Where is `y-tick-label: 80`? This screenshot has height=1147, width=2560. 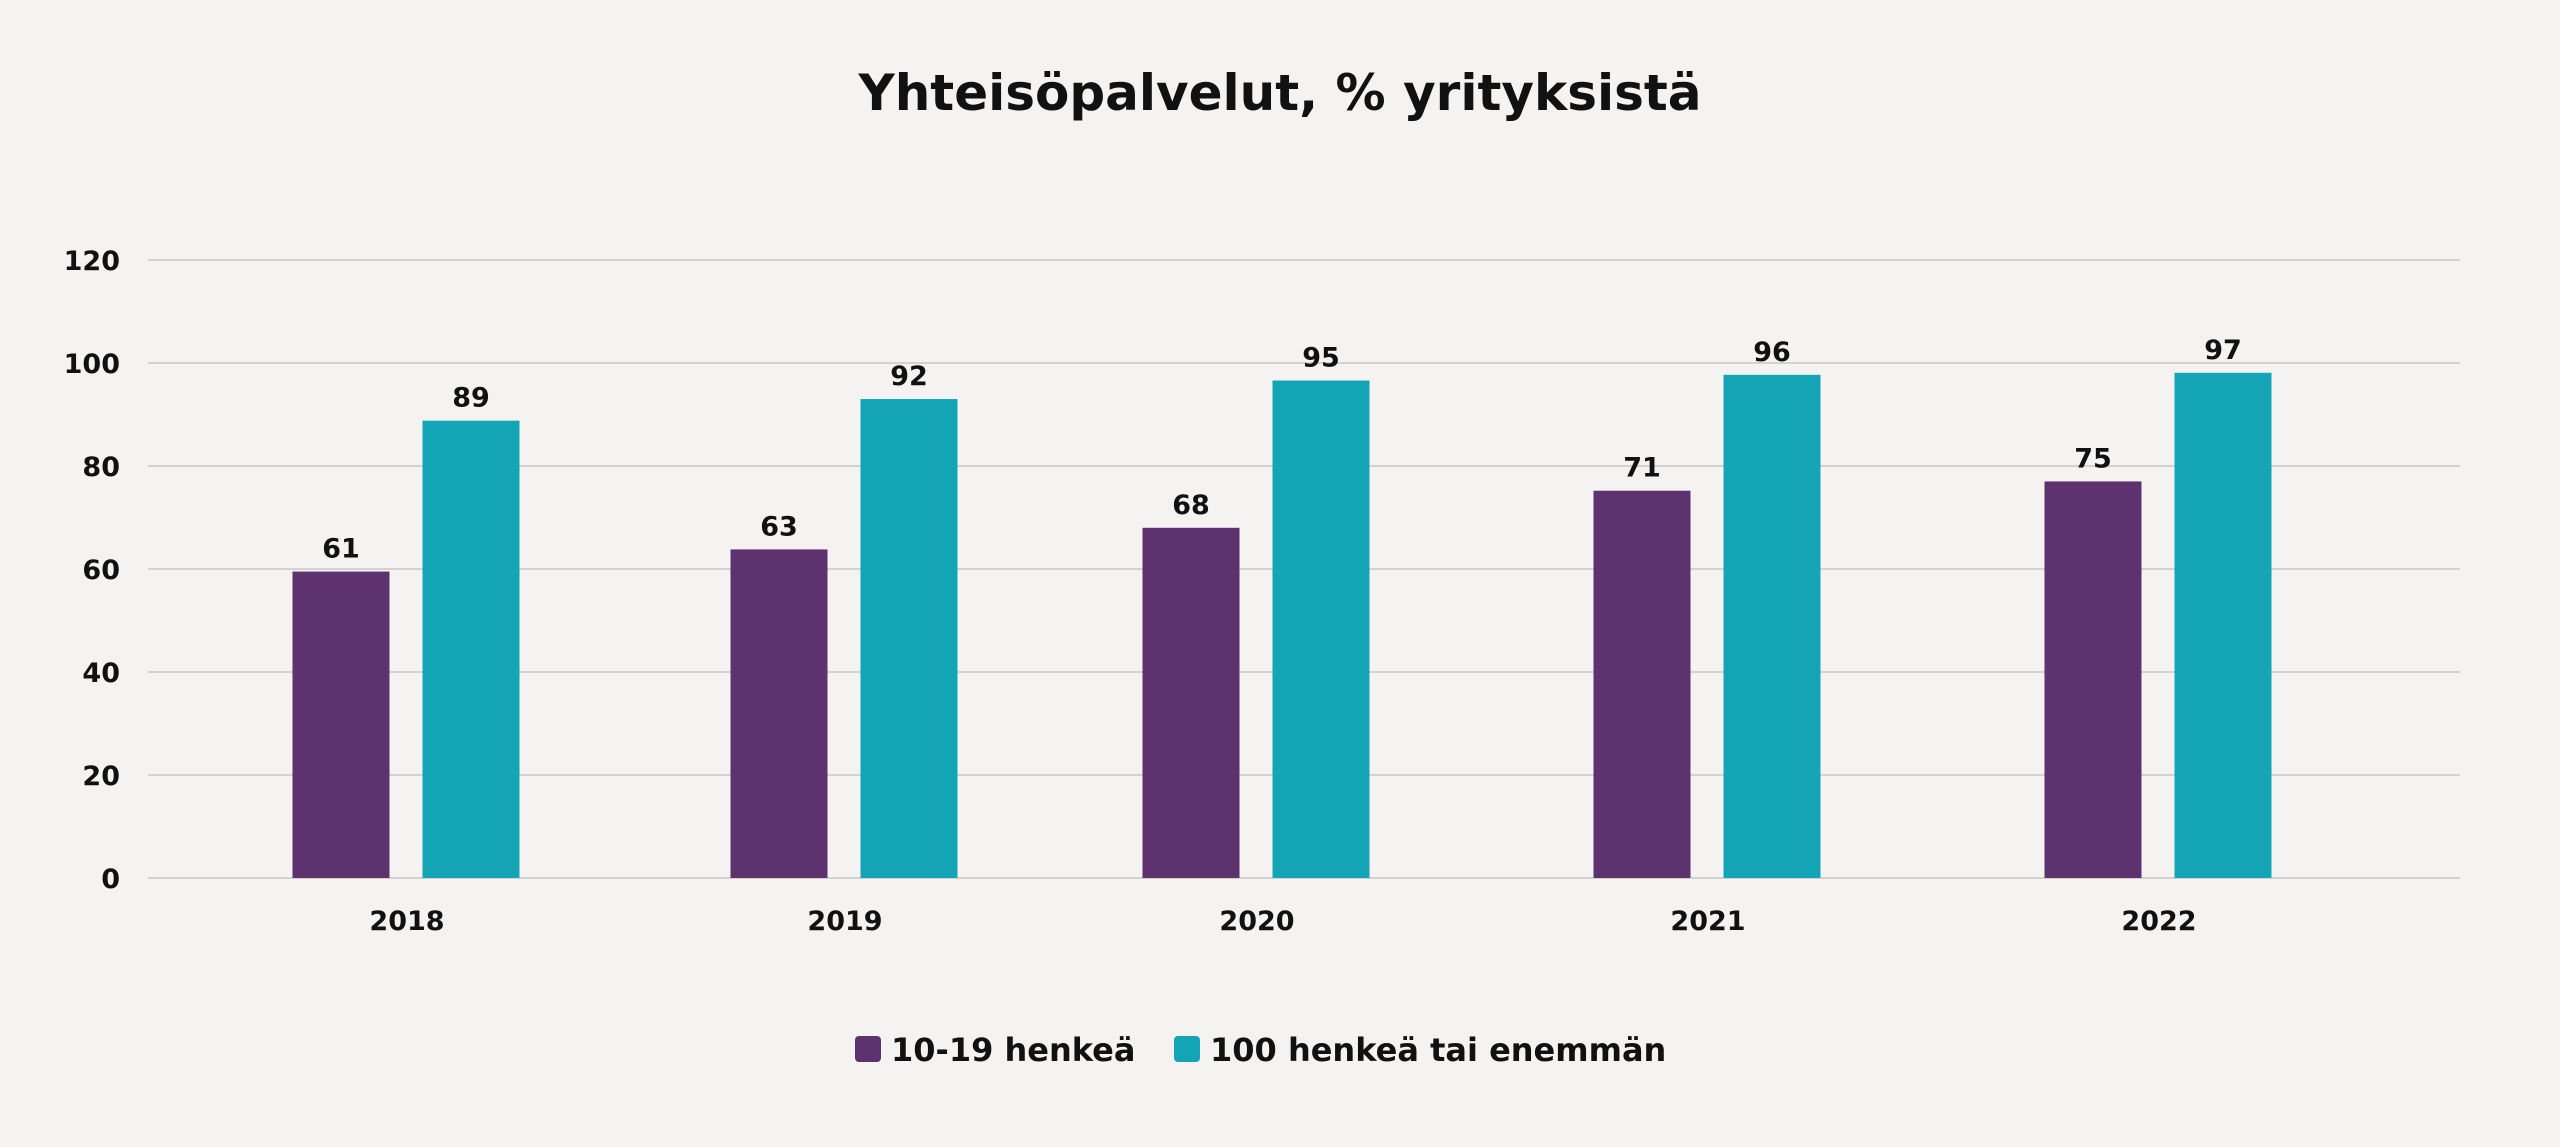 y-tick-label: 80 is located at coordinates (101, 467).